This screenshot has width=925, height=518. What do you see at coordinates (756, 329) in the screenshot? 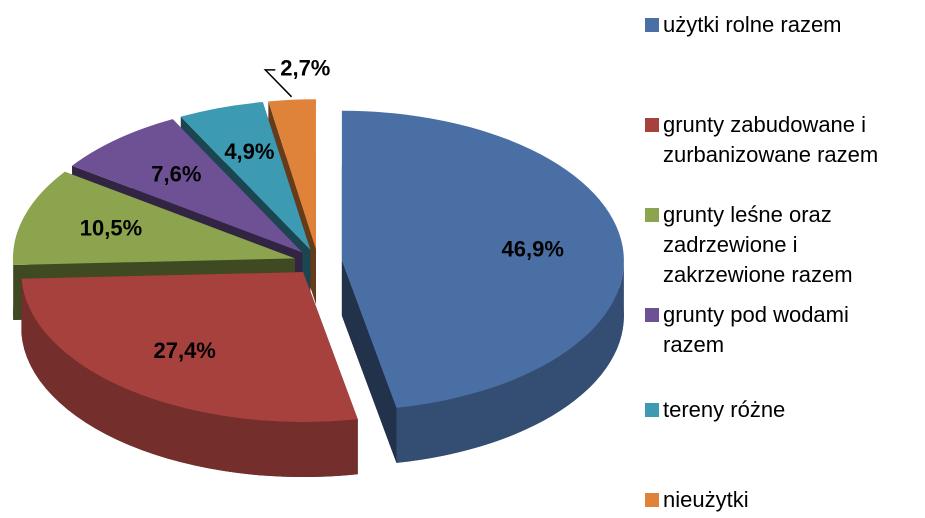
I see `legend-label: grunty pod wodami razem` at bounding box center [756, 329].